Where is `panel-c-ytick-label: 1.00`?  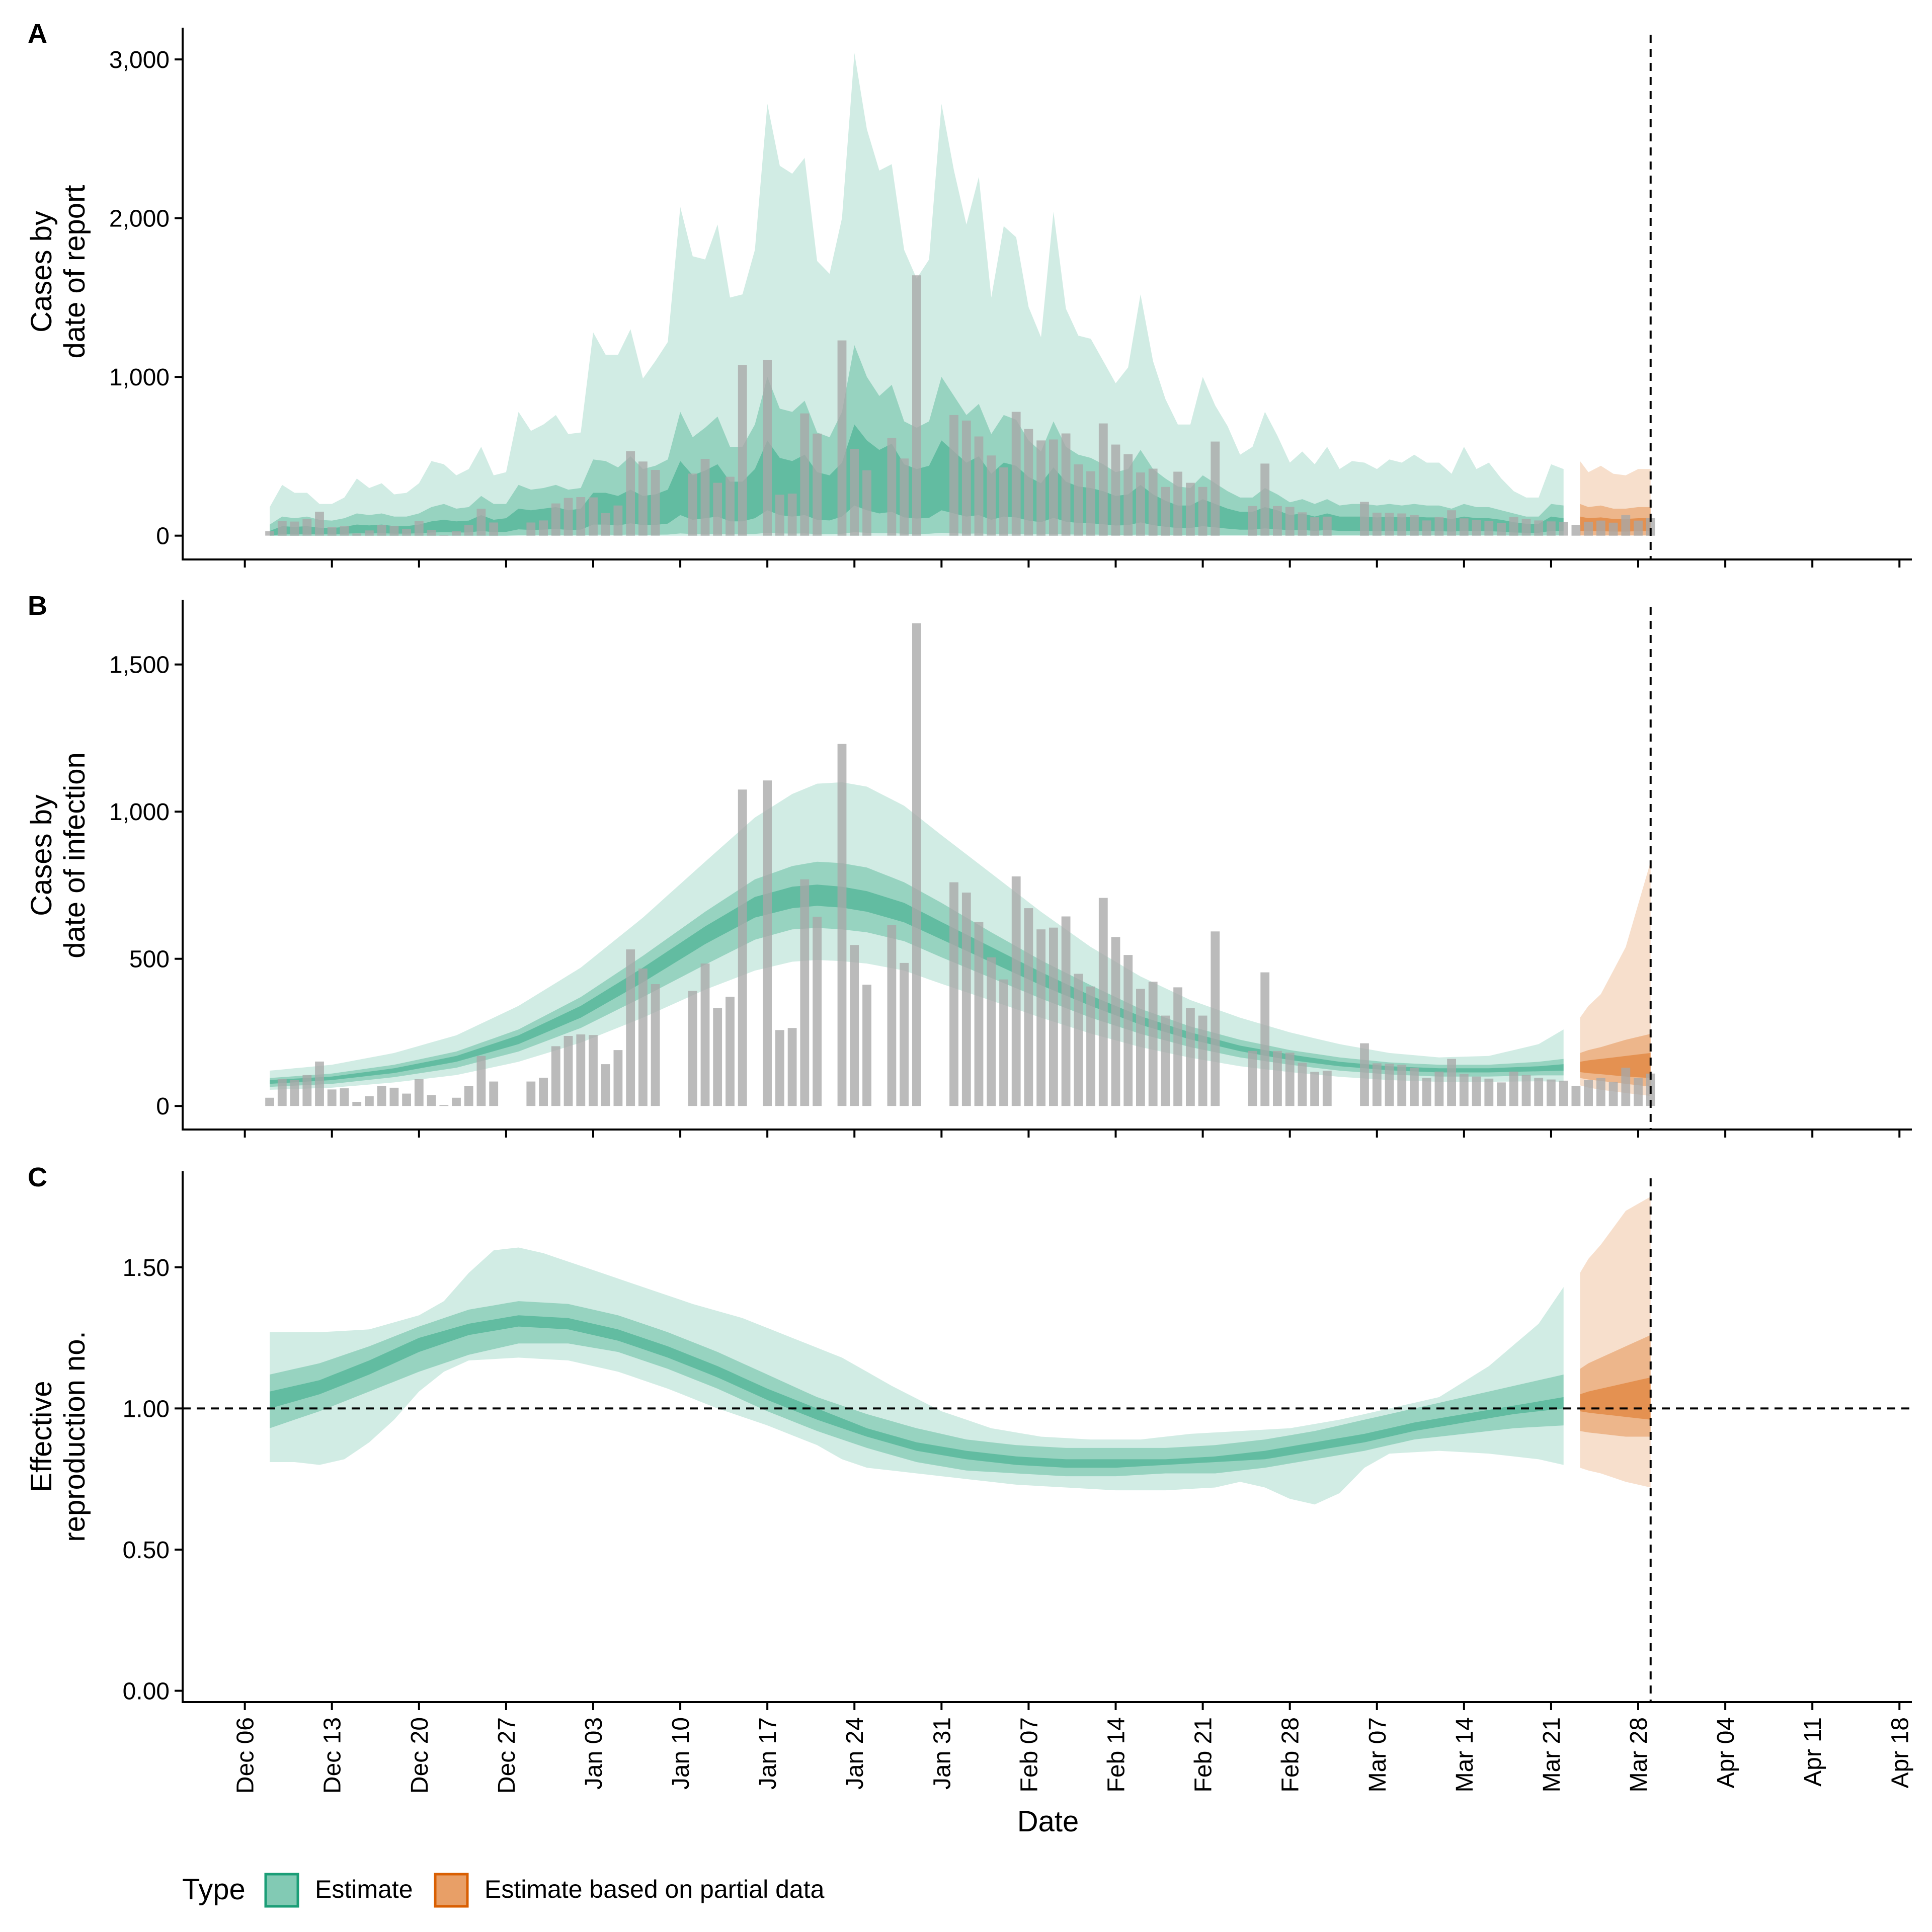 panel-c-ytick-label: 1.00 is located at coordinates (147, 1409).